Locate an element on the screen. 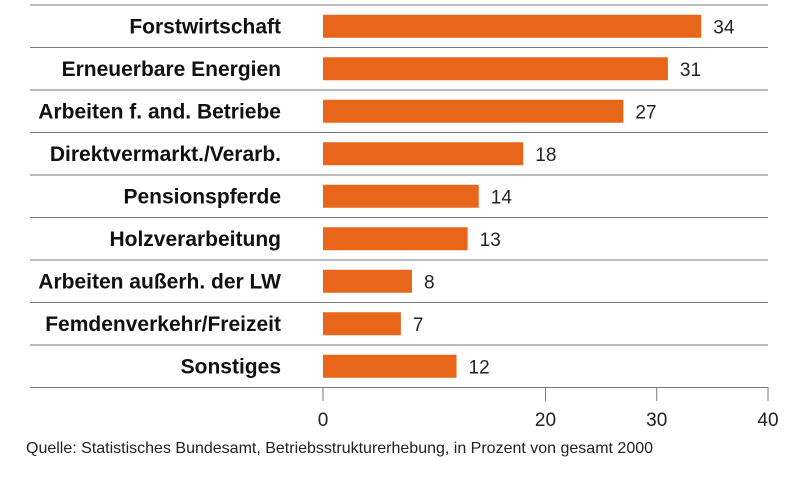  category-label: Holzverarbeitung is located at coordinates (195, 239).